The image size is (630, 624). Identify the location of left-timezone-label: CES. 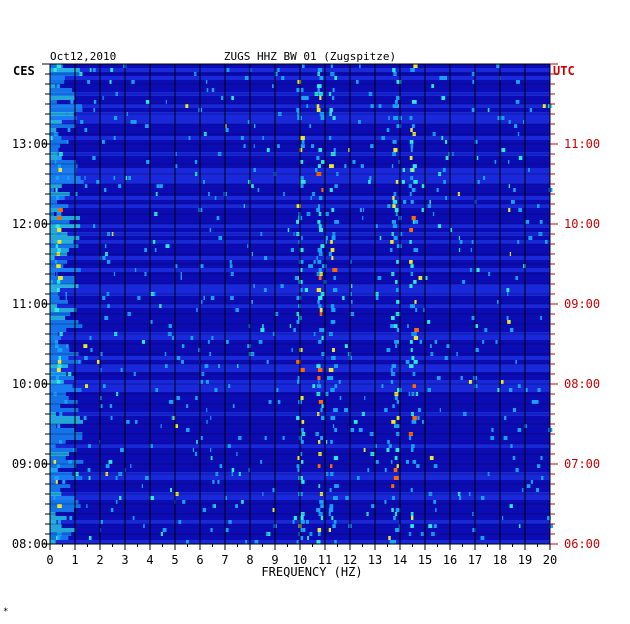
(24, 71).